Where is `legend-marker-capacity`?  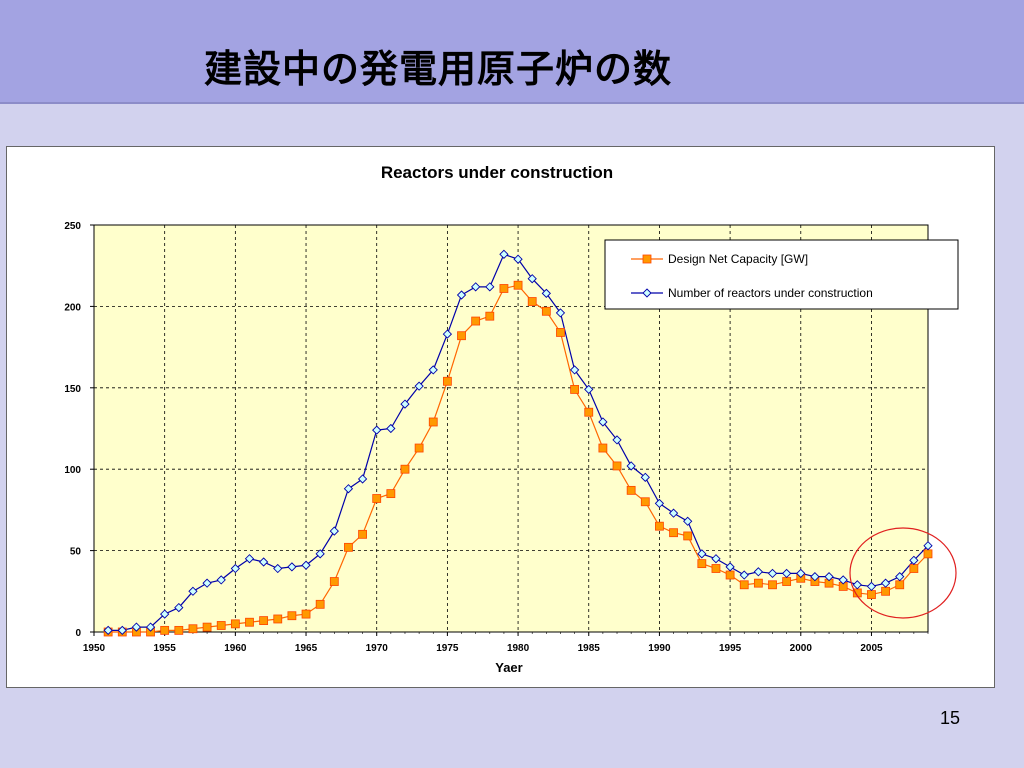
legend-marker-capacity is located at coordinates (647, 259).